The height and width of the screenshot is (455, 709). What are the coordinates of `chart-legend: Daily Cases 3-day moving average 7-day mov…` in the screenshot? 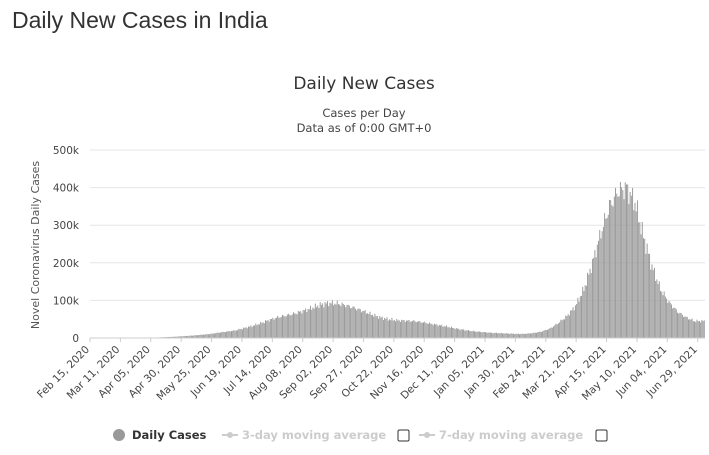 It's located at (360, 435).